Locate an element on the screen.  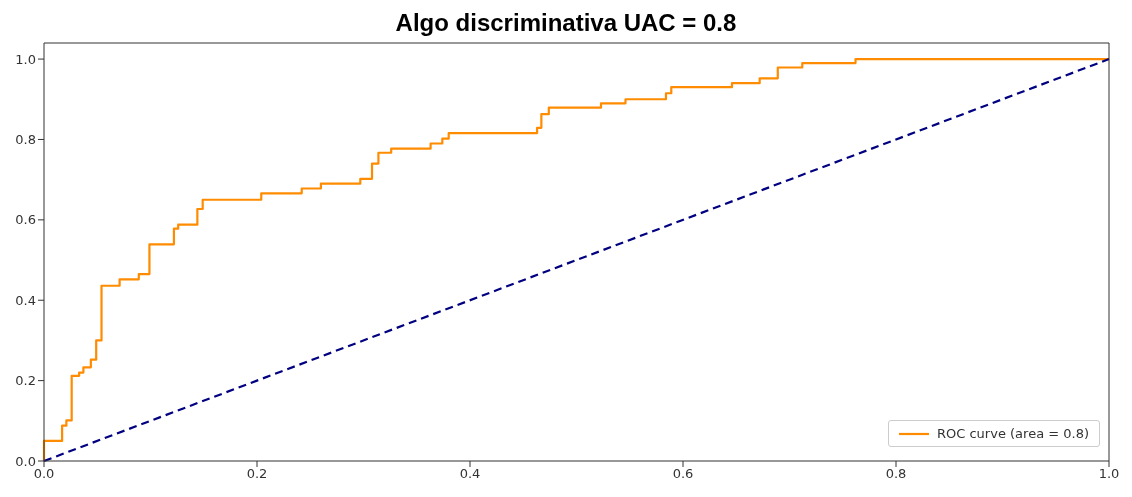
y-tick-label: 0.0 is located at coordinates (25, 461).